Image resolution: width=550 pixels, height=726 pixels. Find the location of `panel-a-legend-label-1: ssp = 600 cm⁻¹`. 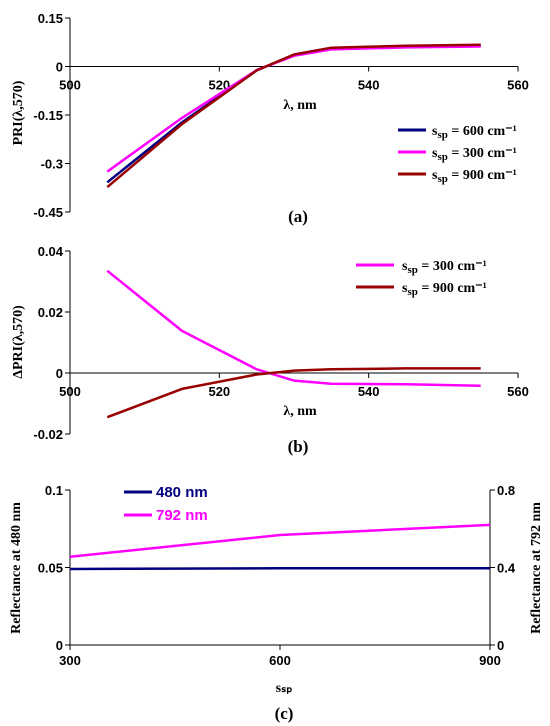

panel-a-legend-label-1: ssp = 600 cm⁻¹ is located at coordinates (474, 132).